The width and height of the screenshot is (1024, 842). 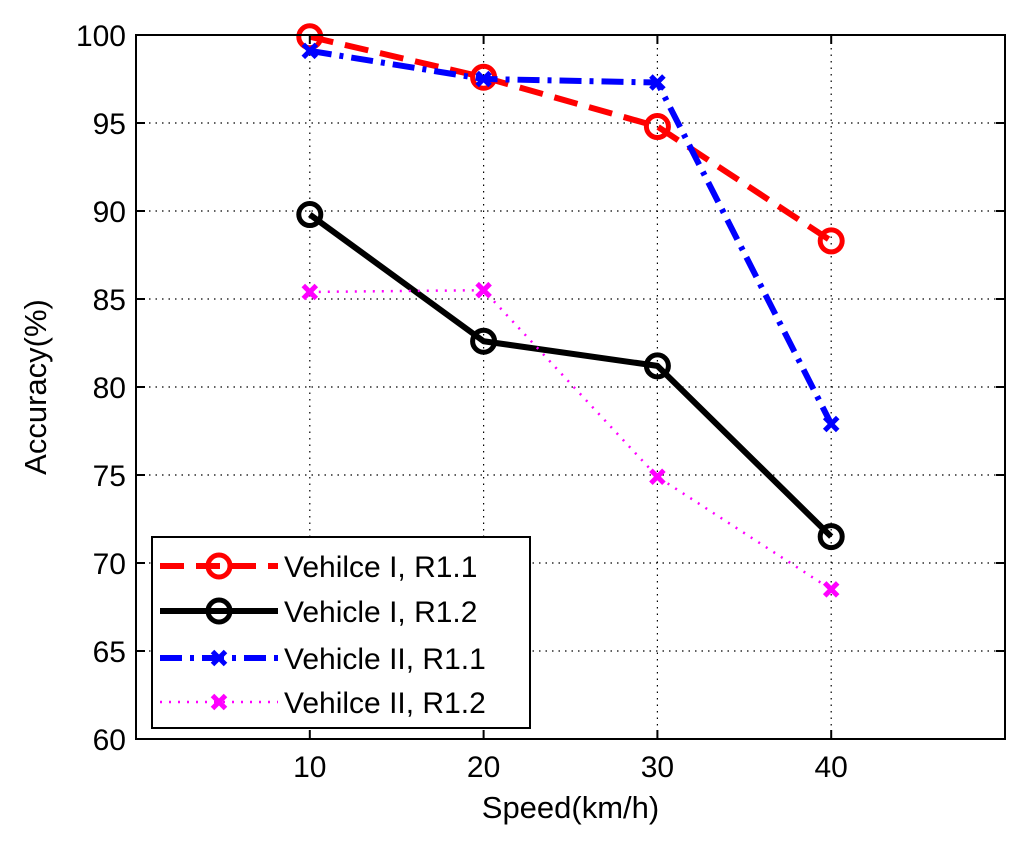 I want to click on y-tick-label: 90, so click(x=109, y=212).